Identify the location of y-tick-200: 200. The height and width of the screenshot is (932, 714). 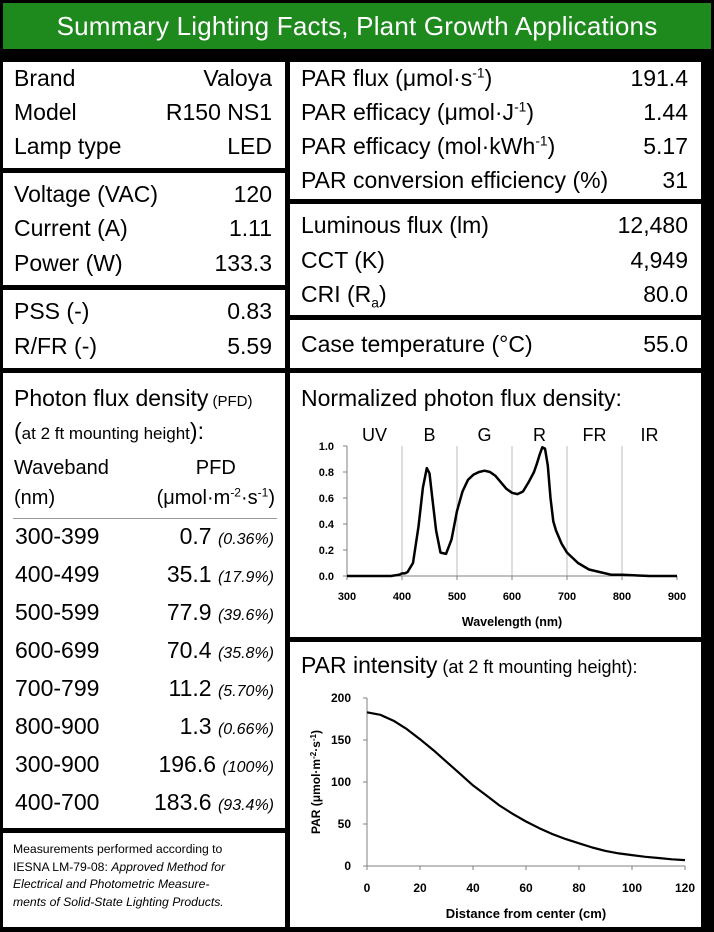
(341, 698).